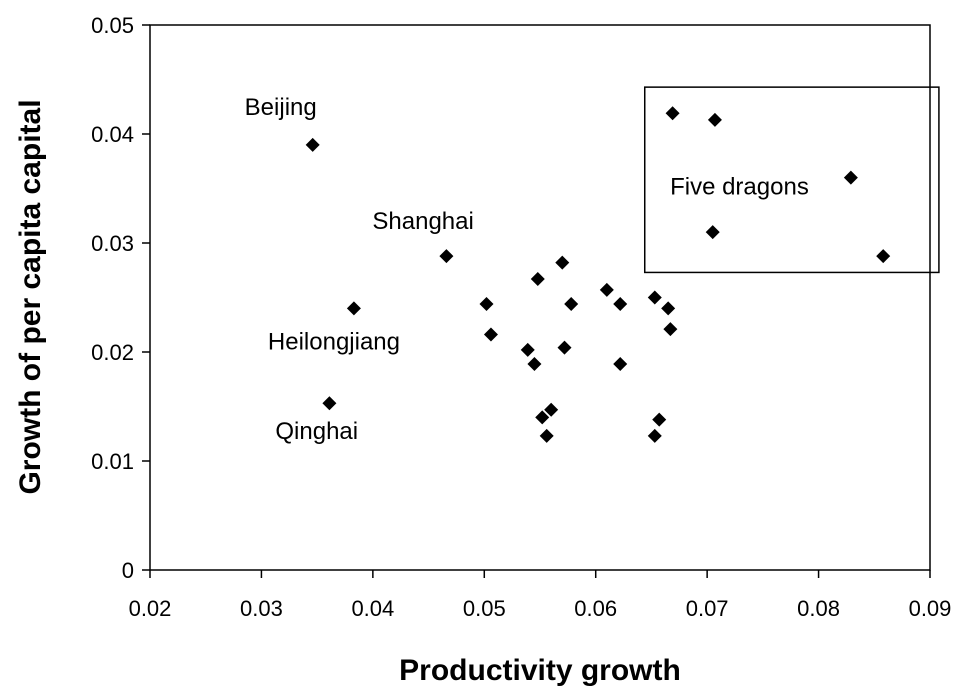 The height and width of the screenshot is (696, 968). Describe the element at coordinates (484, 608) in the screenshot. I see `x-tick-label: 0.05` at that location.